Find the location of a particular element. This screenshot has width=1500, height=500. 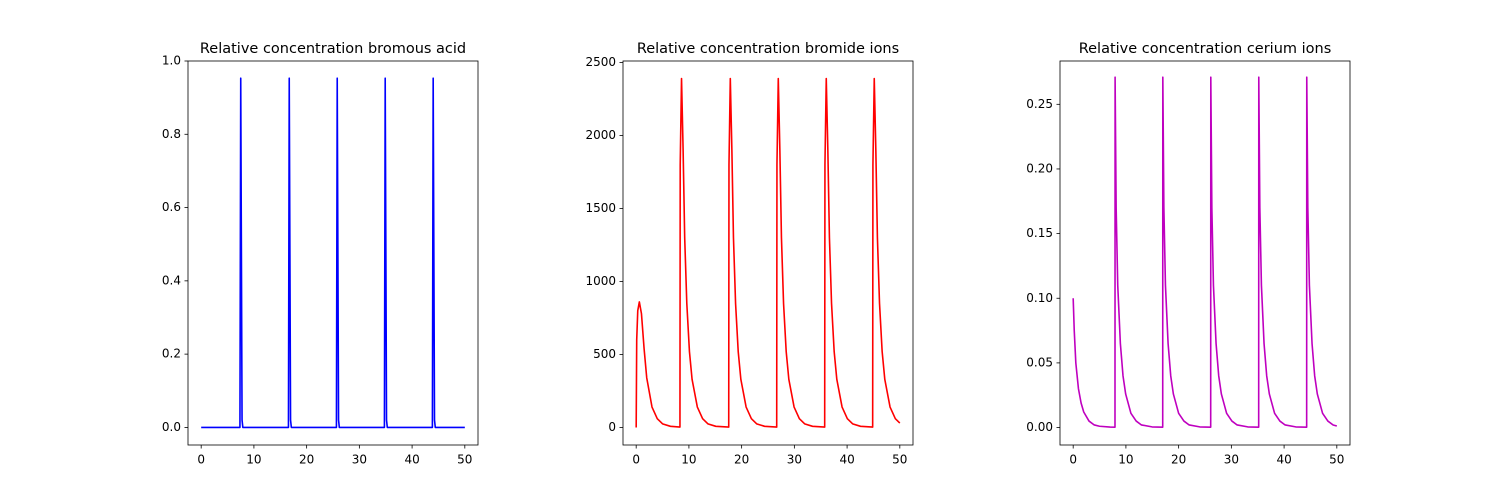

y-tick-label: 0.6 is located at coordinates (171, 207).